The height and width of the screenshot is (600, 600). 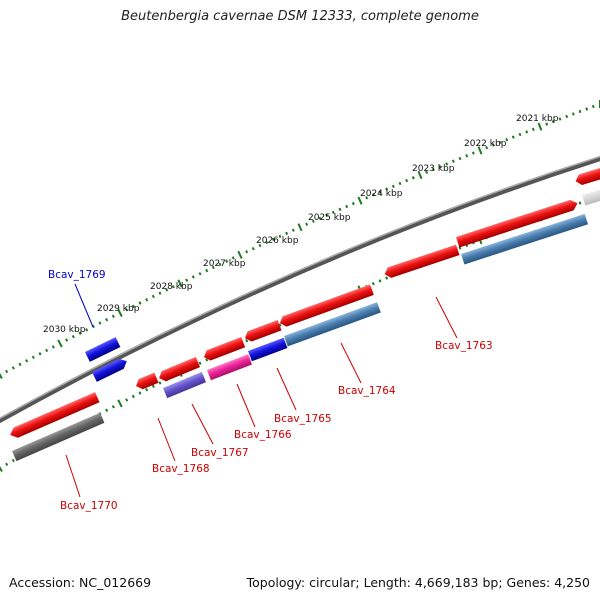 What do you see at coordinates (230, 367) in the screenshot?
I see `gene-bcav-1766-pink` at bounding box center [230, 367].